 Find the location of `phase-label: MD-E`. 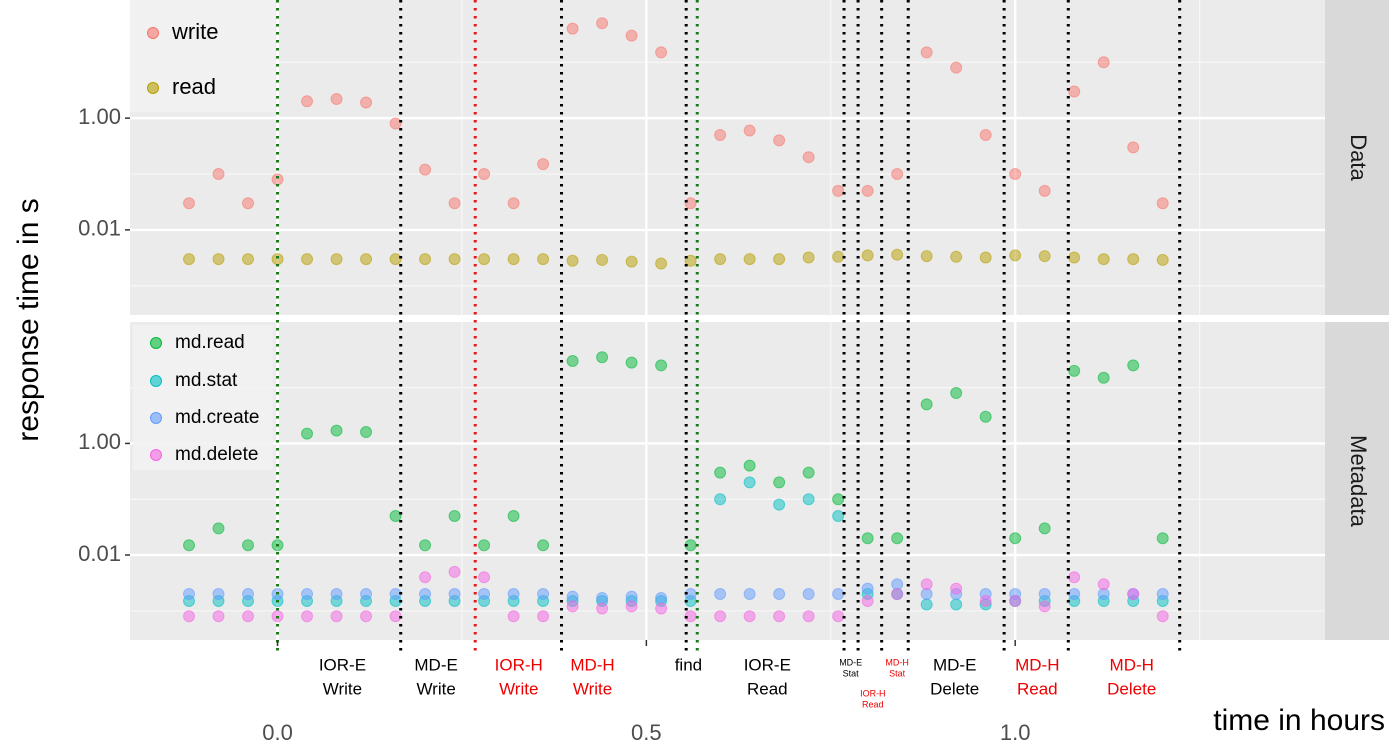

phase-label: MD-E is located at coordinates (850, 662).